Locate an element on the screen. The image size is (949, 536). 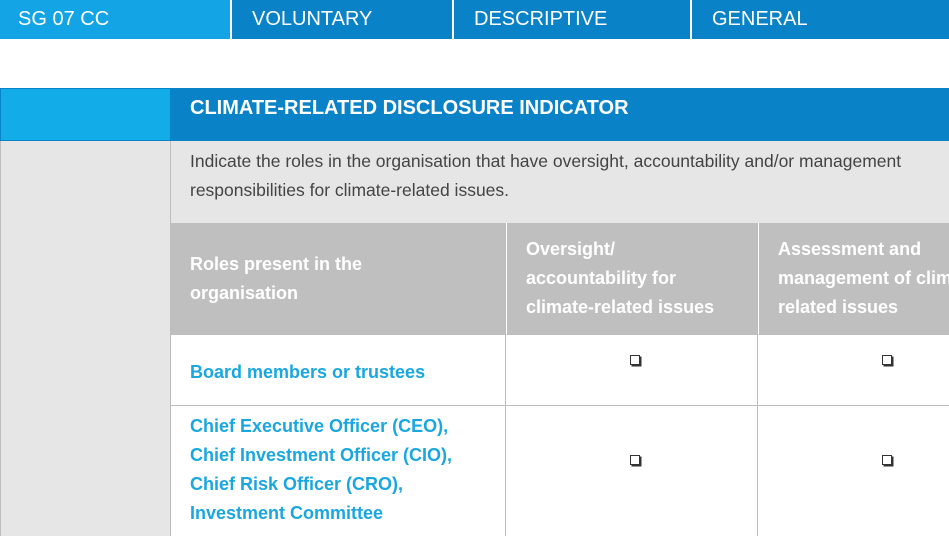
header-cell: Roles present in the organisation is located at coordinates (338, 279).